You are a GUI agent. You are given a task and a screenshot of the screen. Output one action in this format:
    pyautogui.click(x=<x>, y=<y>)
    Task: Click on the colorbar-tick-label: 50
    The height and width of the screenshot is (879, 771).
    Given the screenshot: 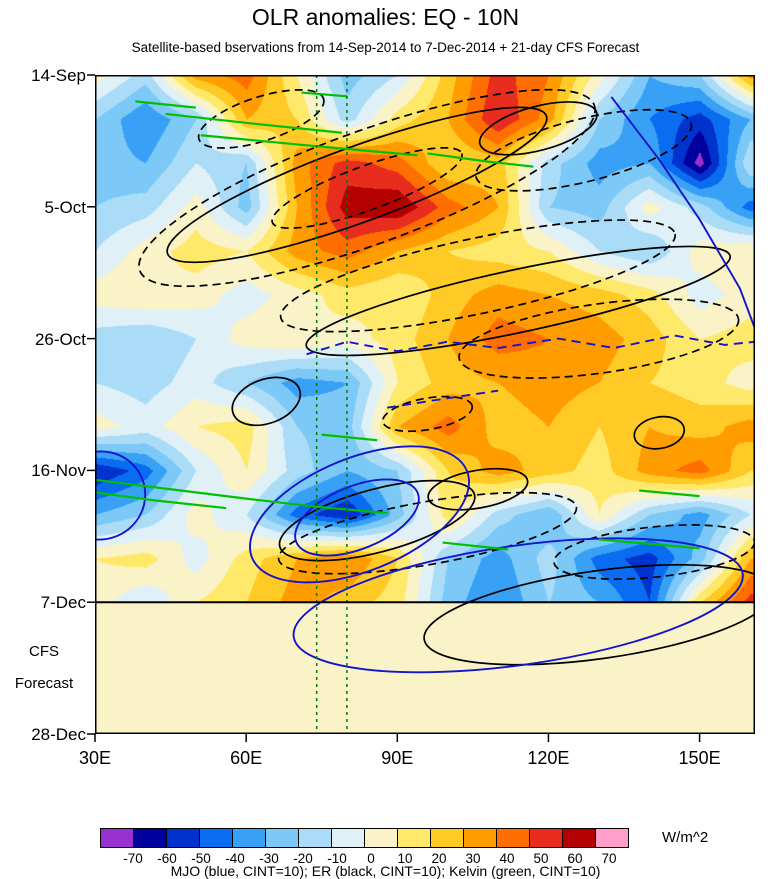 What is the action you would take?
    pyautogui.click(x=541, y=858)
    